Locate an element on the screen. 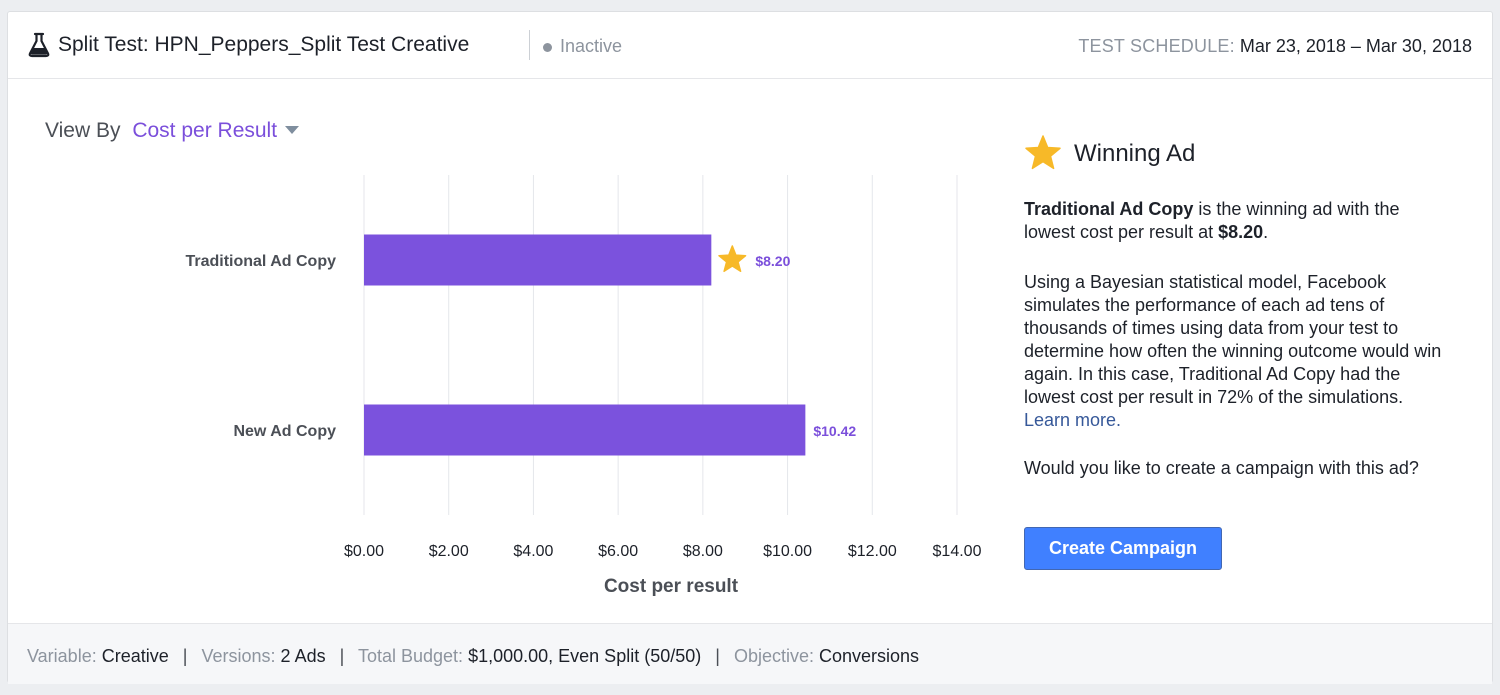 The image size is (1500, 695). create-campaign-button: Create Campaign is located at coordinates (1123, 548).